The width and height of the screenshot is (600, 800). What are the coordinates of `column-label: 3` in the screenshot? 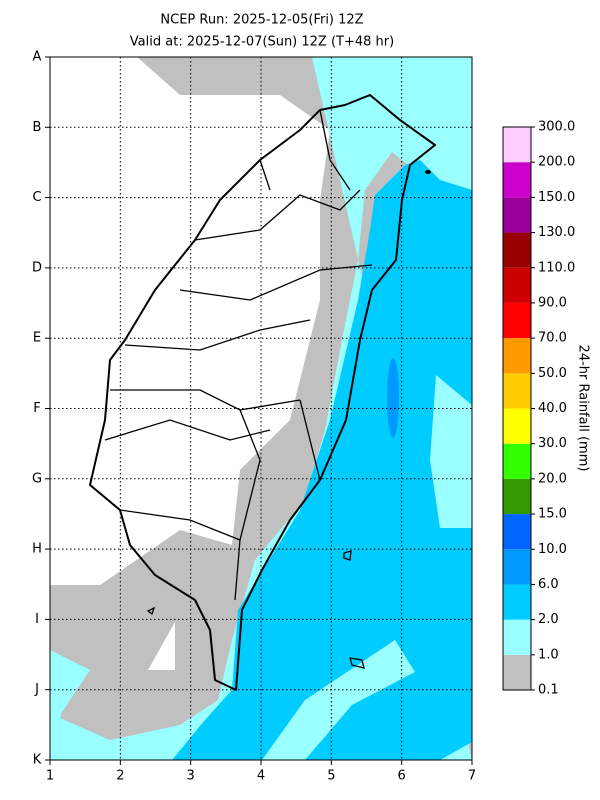 It's located at (191, 776).